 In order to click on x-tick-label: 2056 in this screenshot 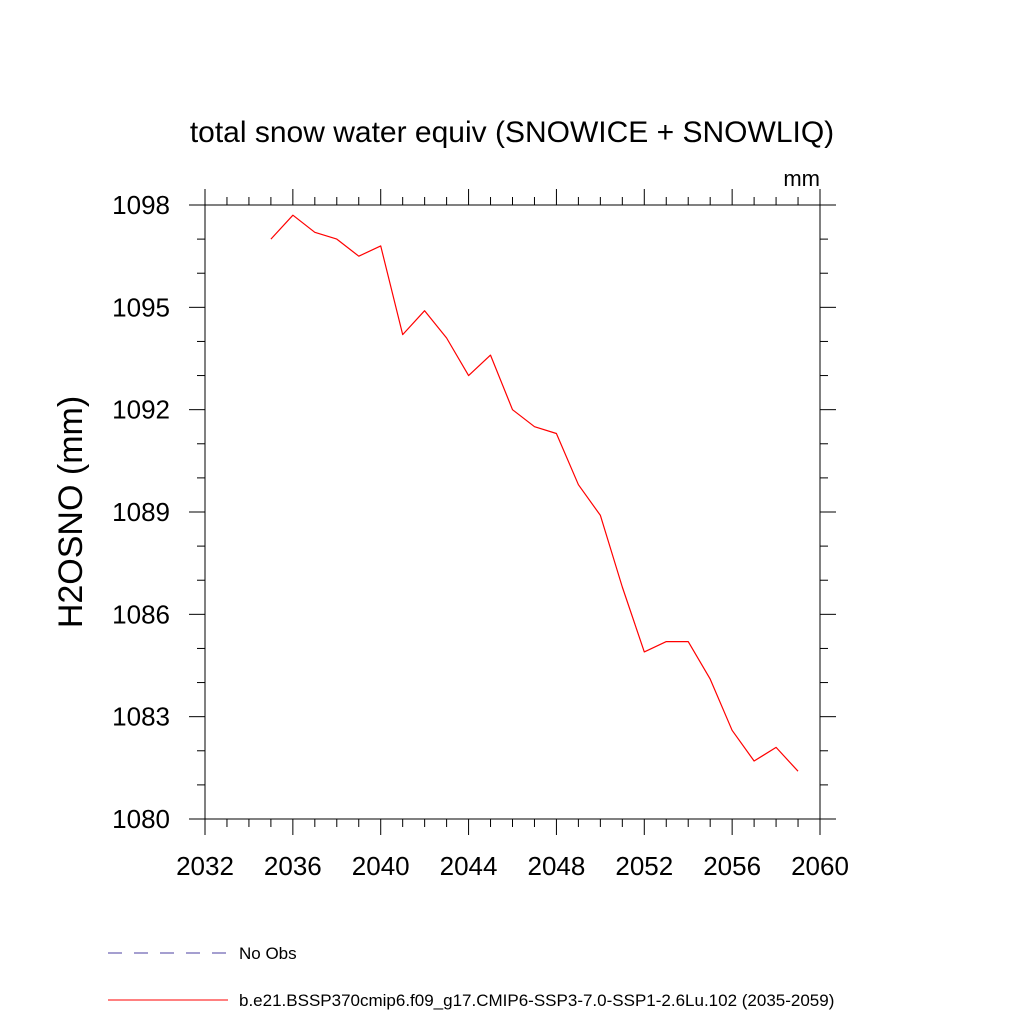, I will do `click(732, 866)`.